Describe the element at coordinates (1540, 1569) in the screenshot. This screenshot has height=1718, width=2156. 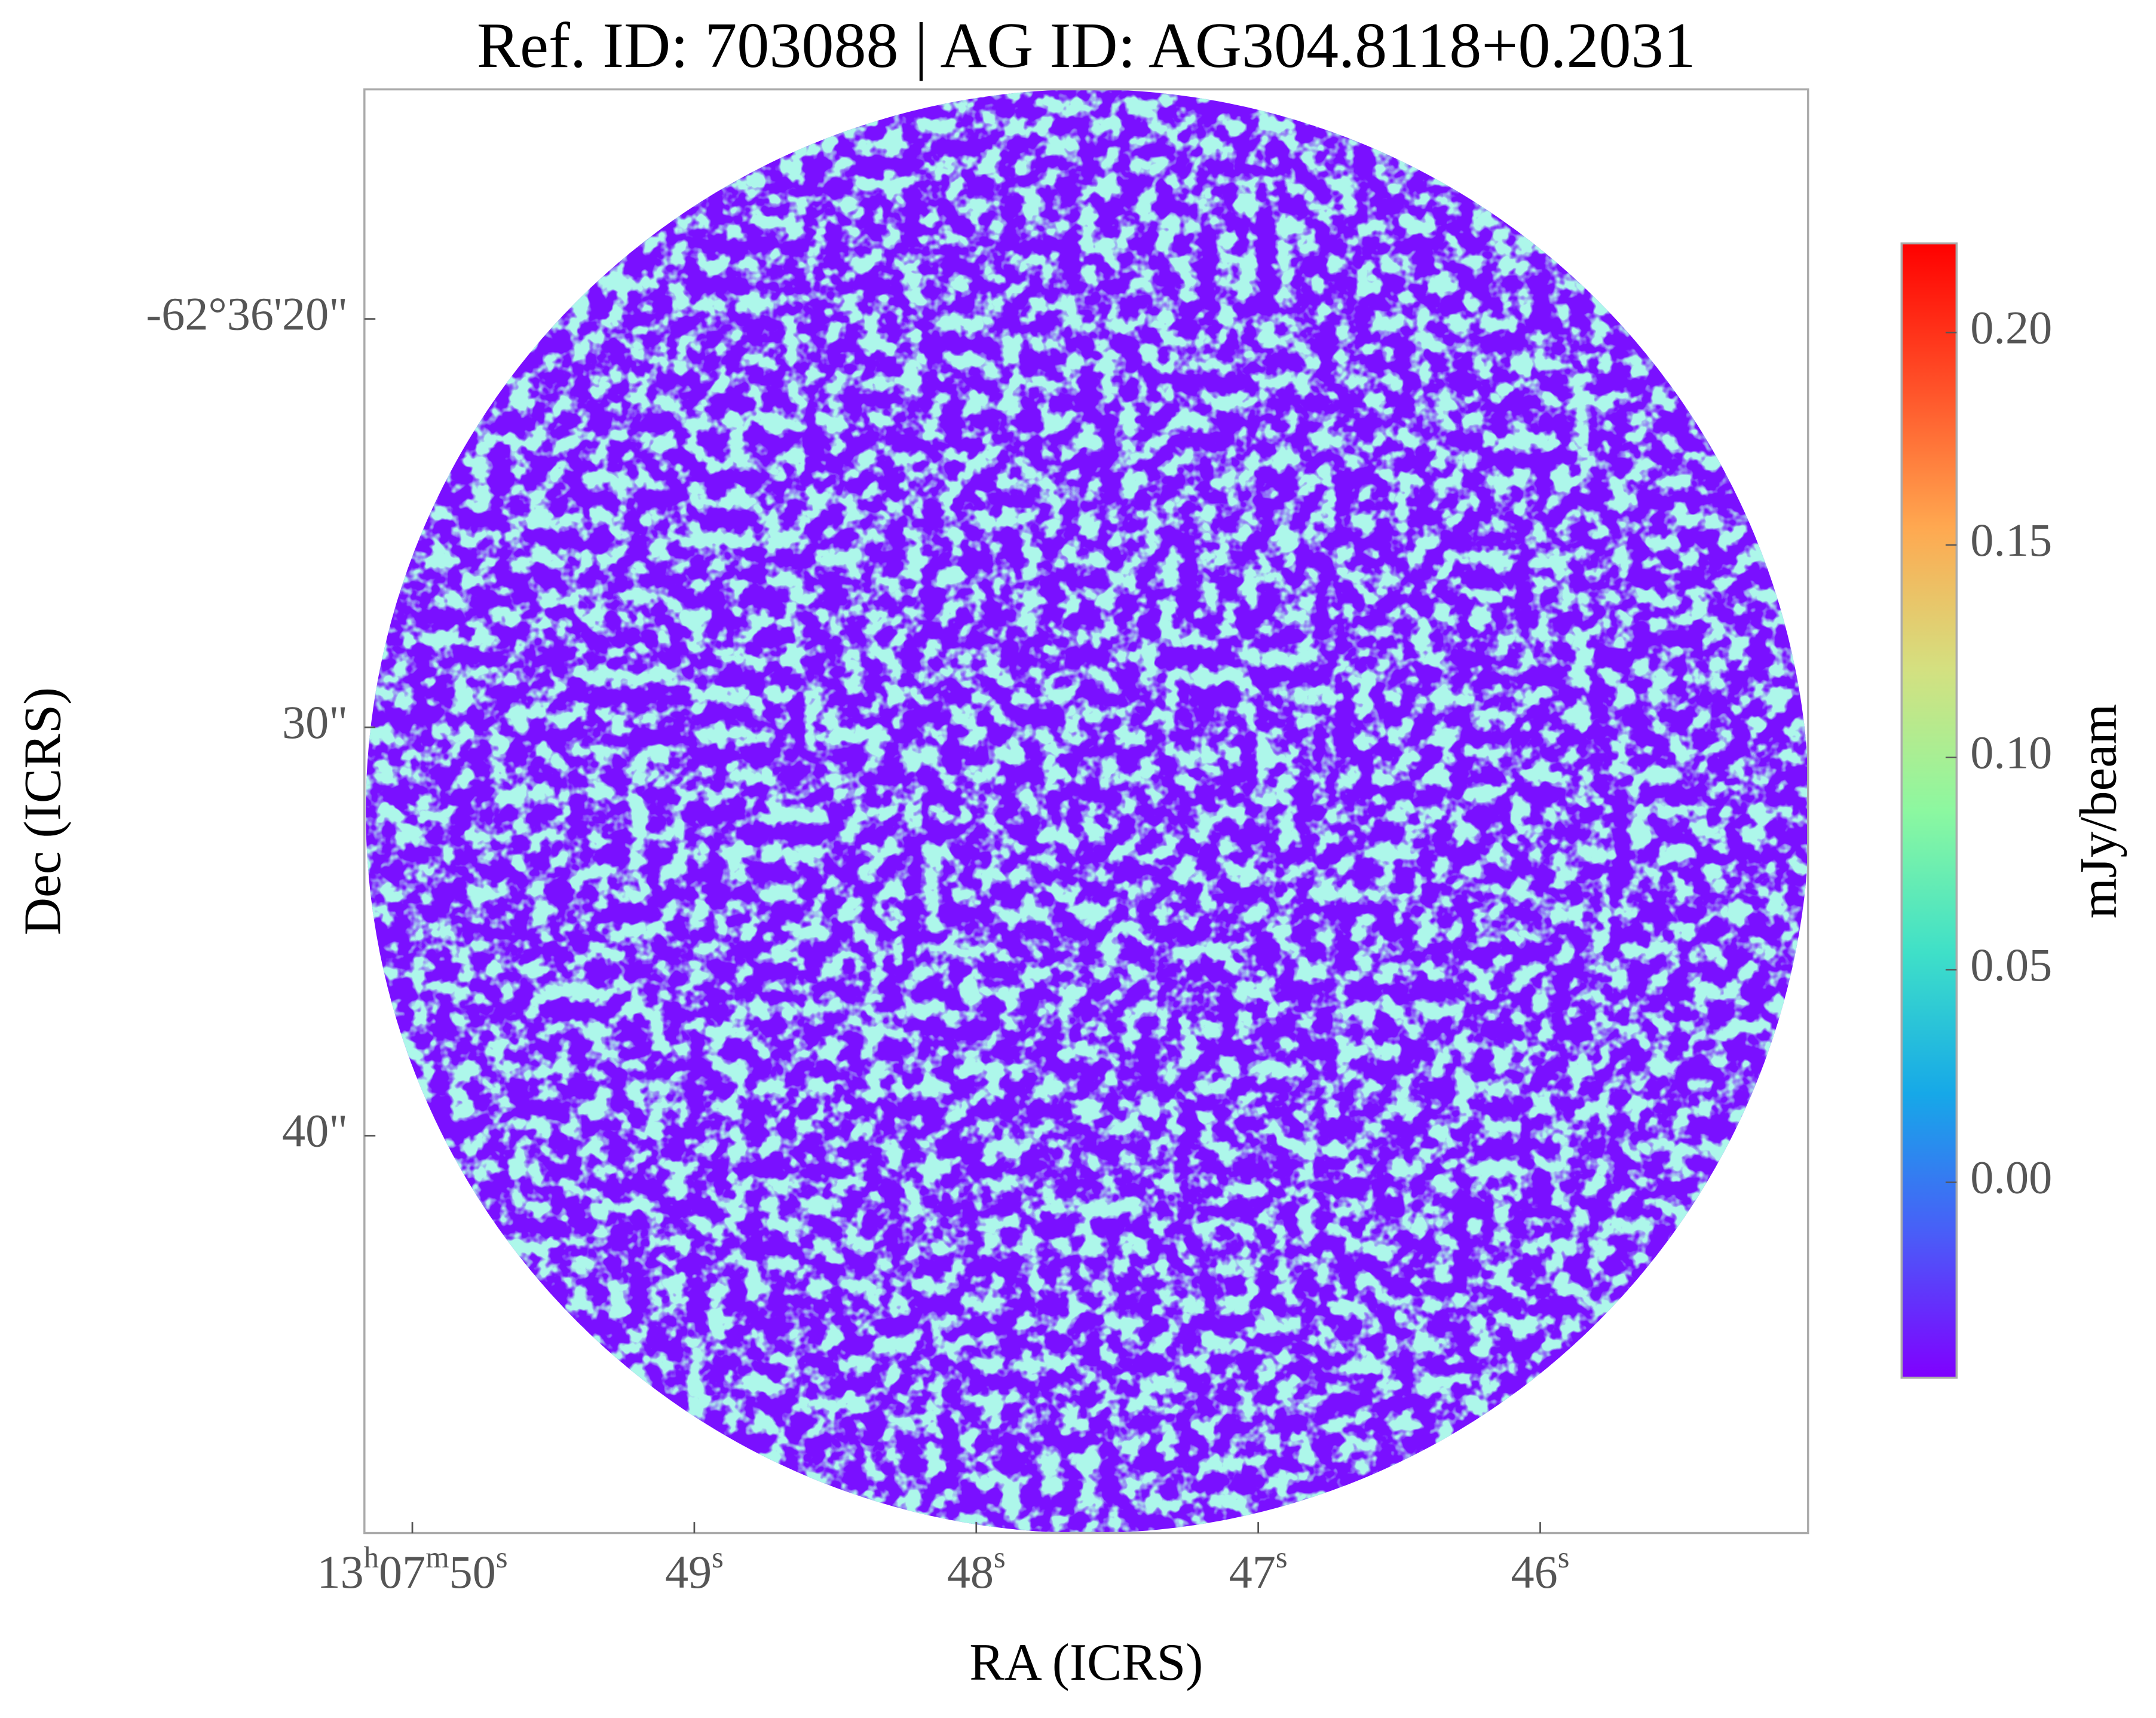
I see `x-tick-label: 46s` at that location.